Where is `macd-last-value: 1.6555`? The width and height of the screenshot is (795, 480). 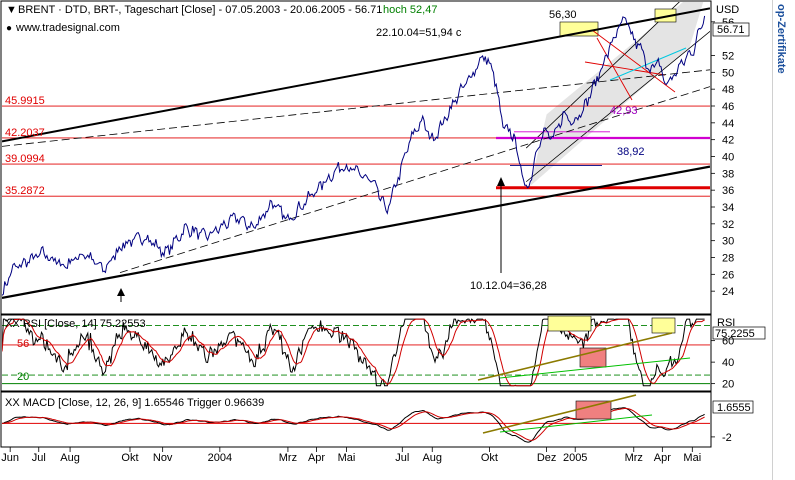
macd-last-value: 1.6555 is located at coordinates (734, 408).